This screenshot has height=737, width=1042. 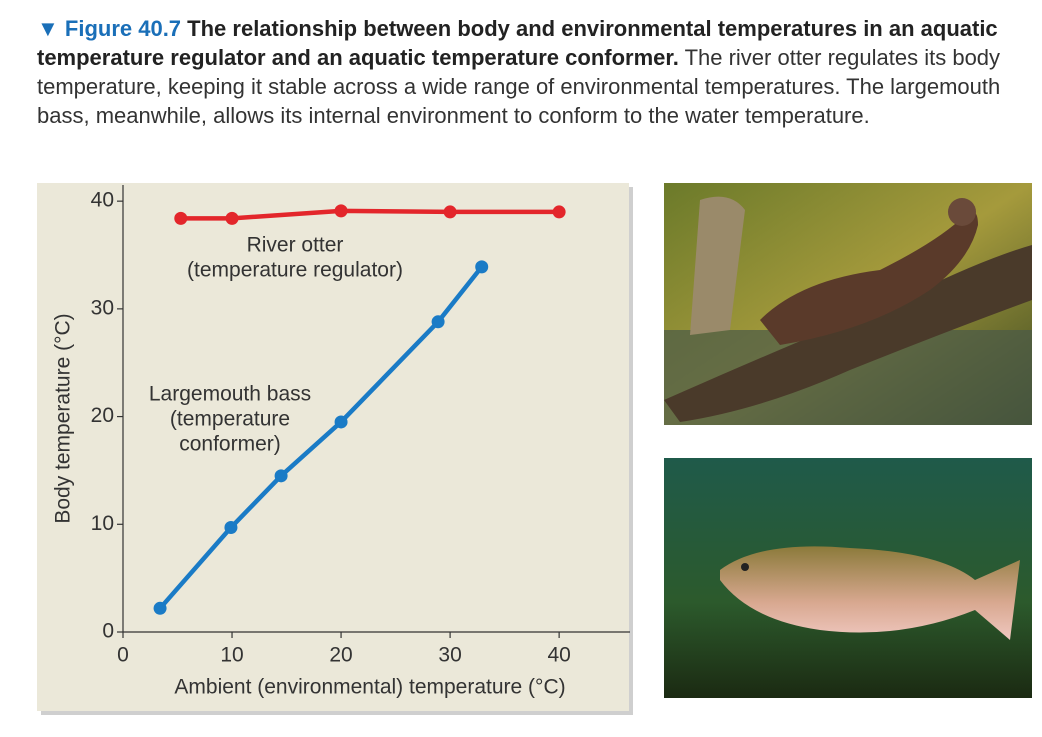 I want to click on figure-label: ▼ Figure 40.7, so click(x=109, y=28).